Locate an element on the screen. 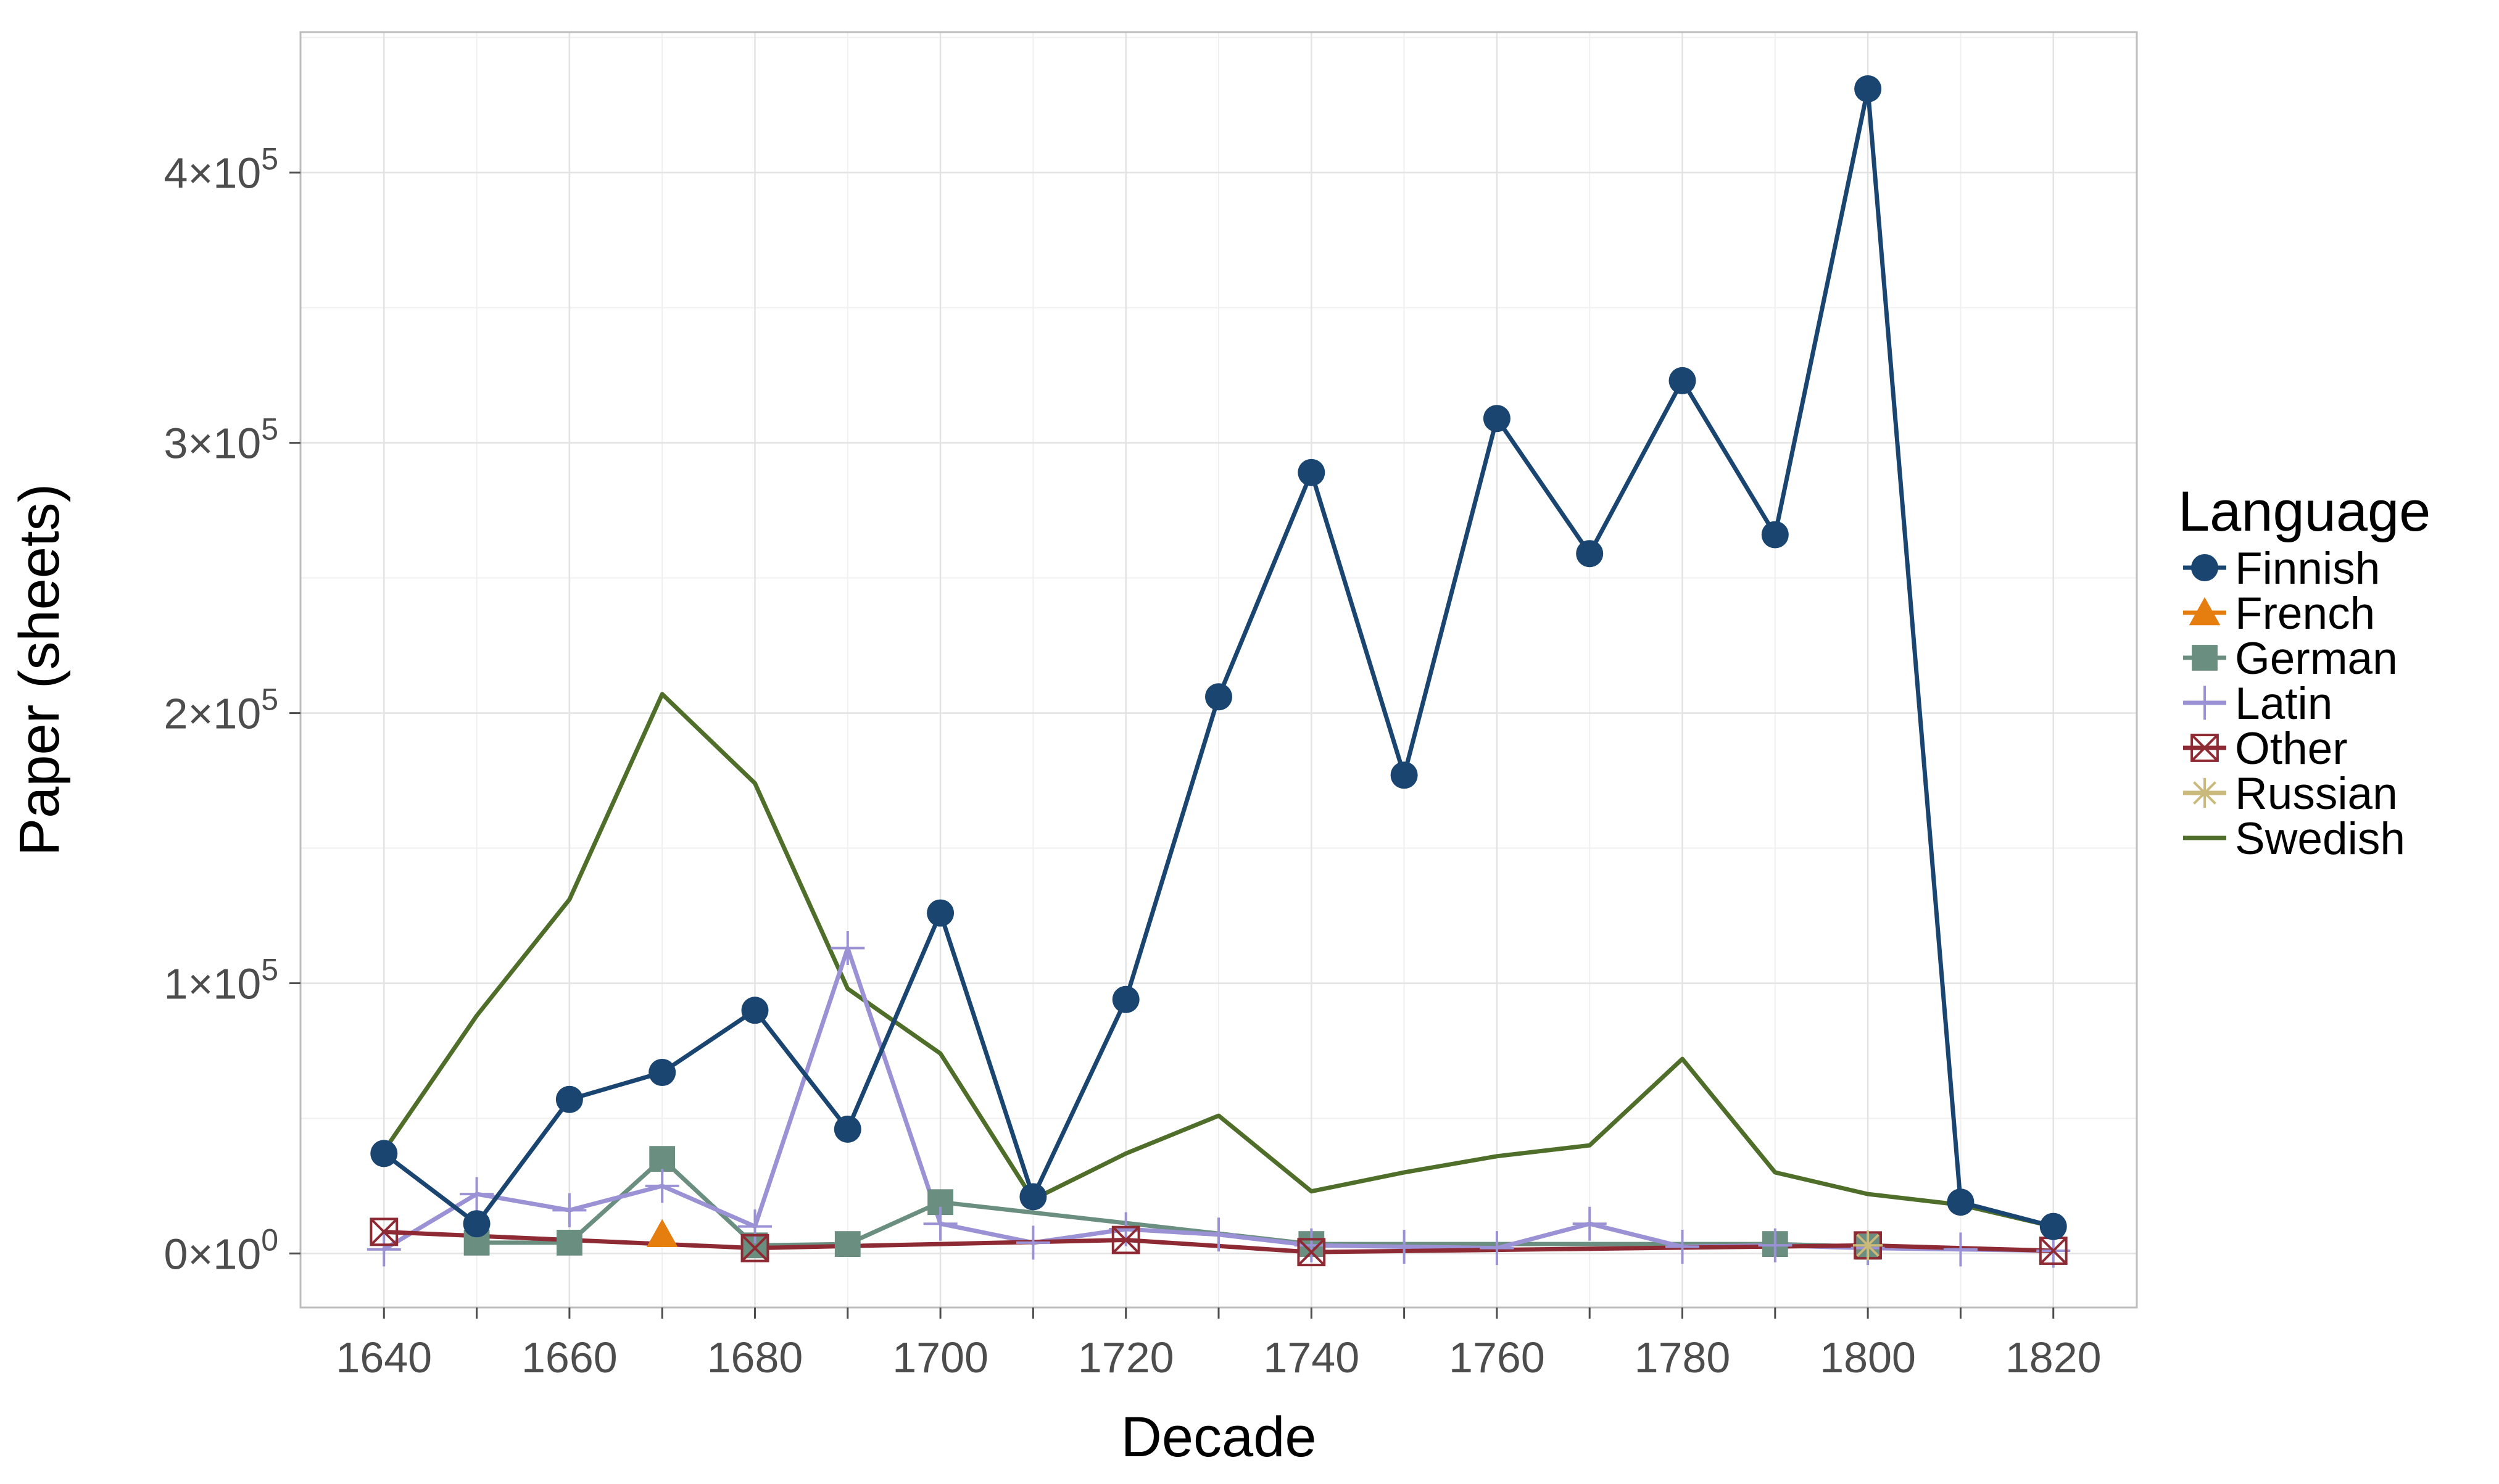 The image size is (2499, 1484). x-tick-label: 1760 is located at coordinates (1497, 1357).